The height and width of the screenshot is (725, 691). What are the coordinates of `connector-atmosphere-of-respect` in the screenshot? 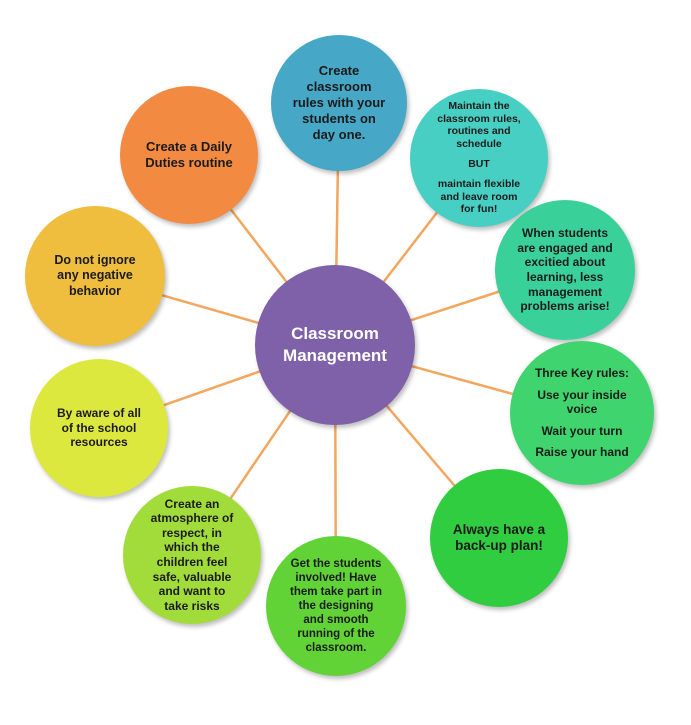 It's located at (260, 455).